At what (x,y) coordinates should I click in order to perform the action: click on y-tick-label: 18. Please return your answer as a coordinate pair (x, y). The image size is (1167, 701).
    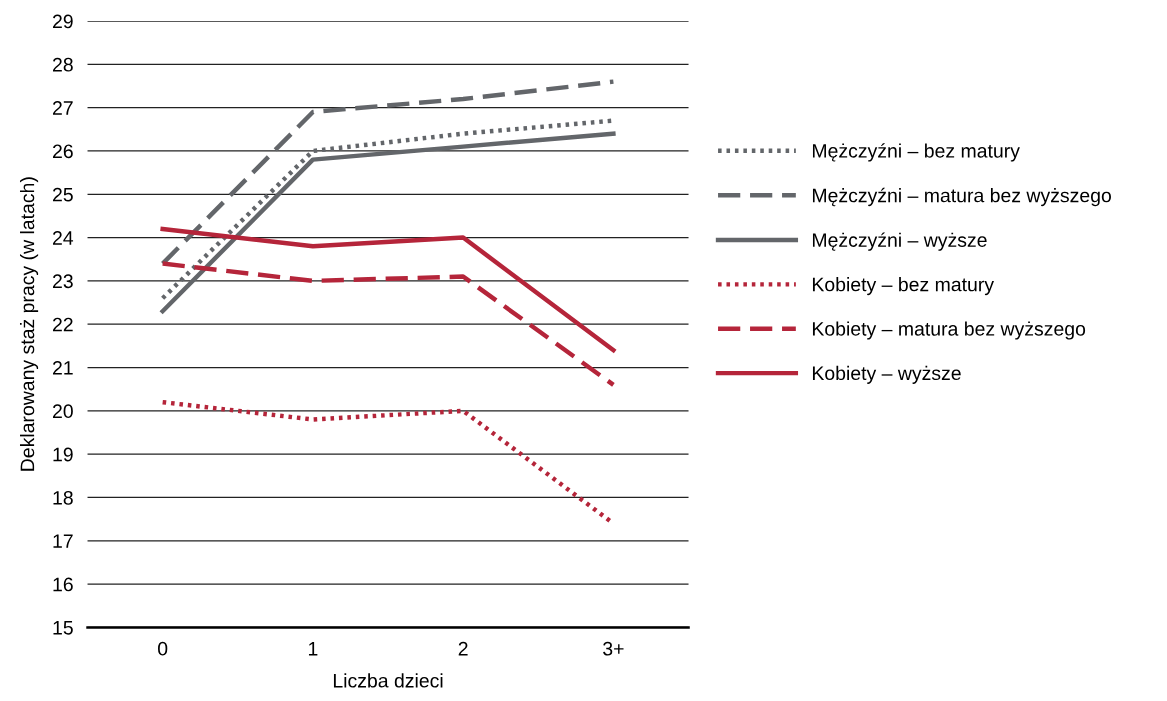
    Looking at the image, I should click on (63, 497).